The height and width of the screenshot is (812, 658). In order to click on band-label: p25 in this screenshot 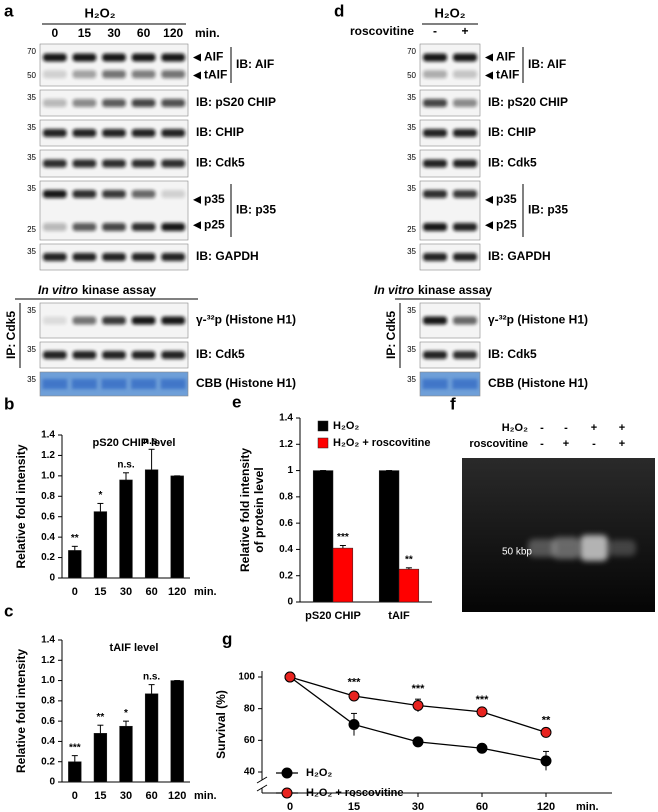, I will do `click(214, 224)`.